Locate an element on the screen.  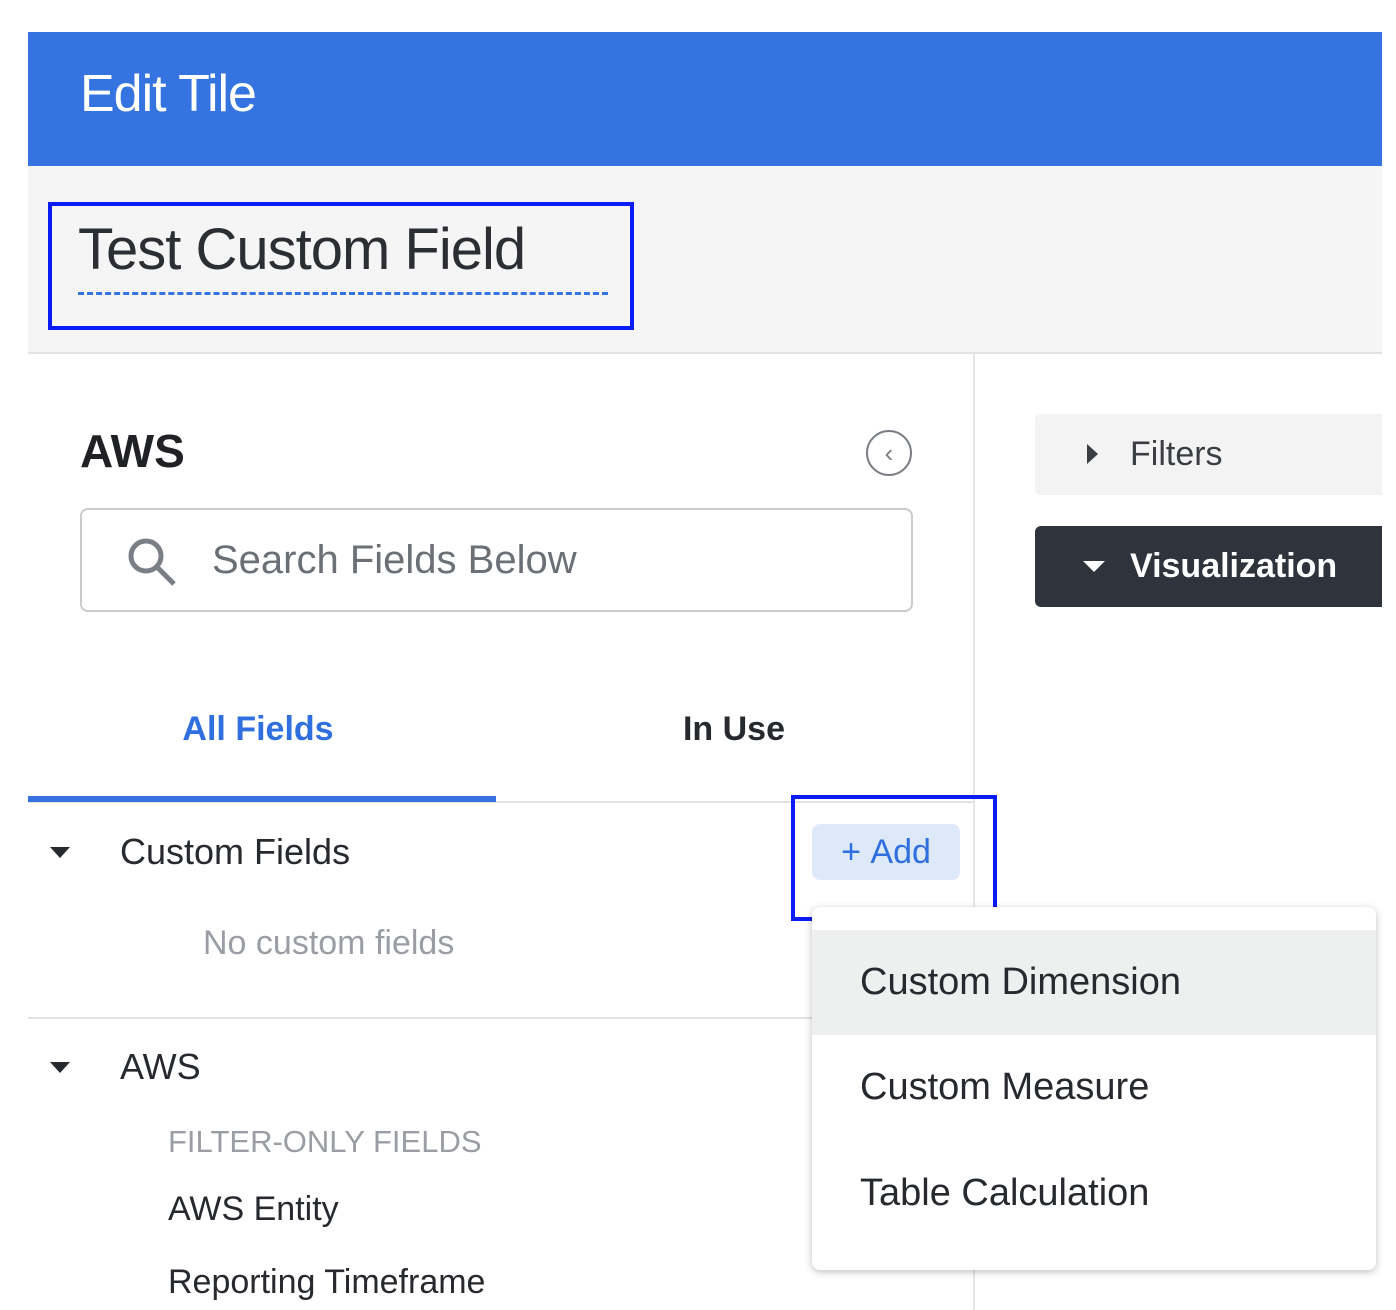
tab-all-fields: All Fields is located at coordinates (258, 729).